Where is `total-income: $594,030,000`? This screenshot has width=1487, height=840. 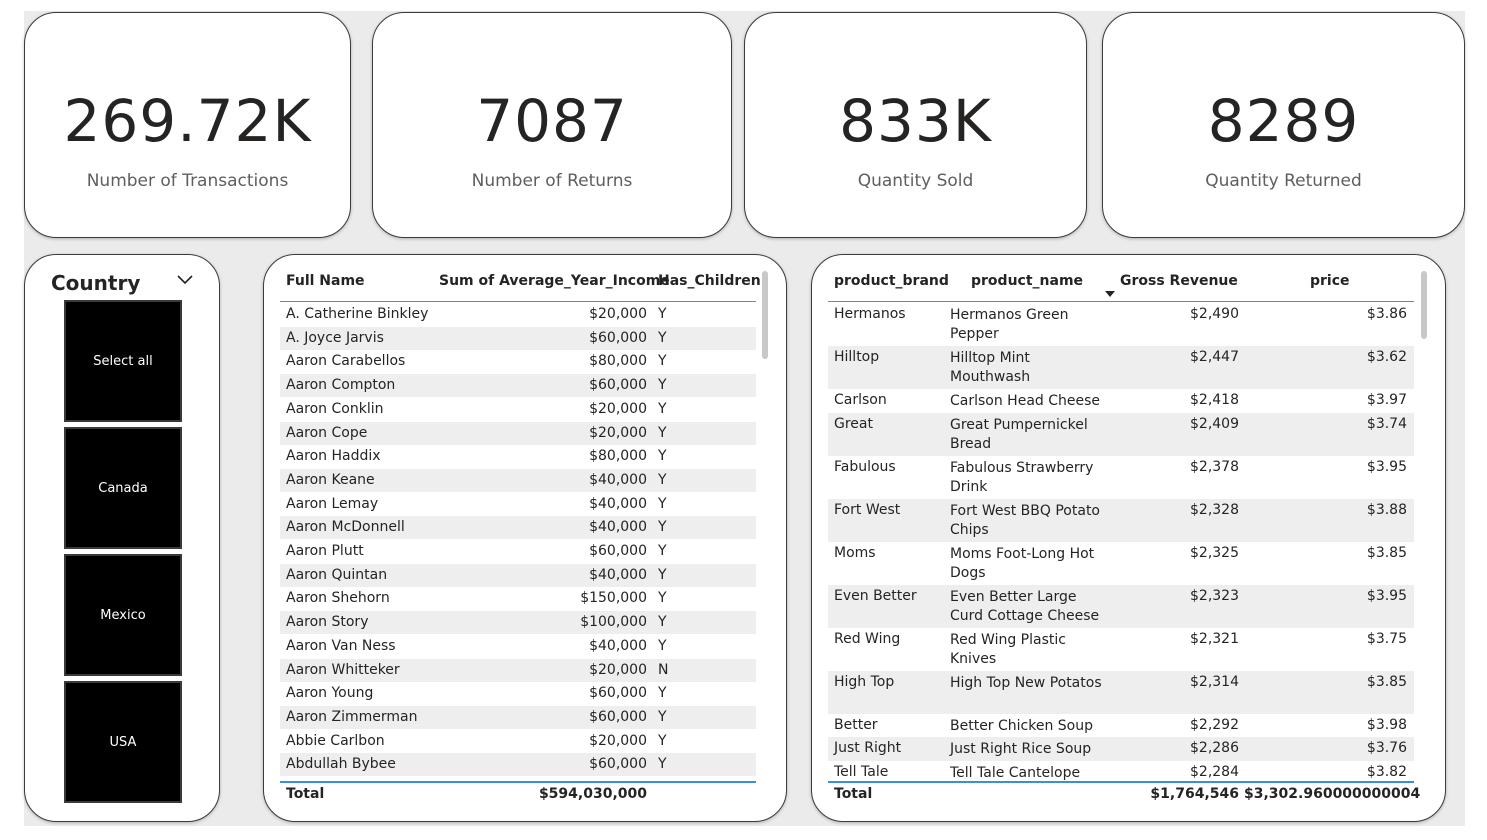 total-income: $594,030,000 is located at coordinates (592, 794).